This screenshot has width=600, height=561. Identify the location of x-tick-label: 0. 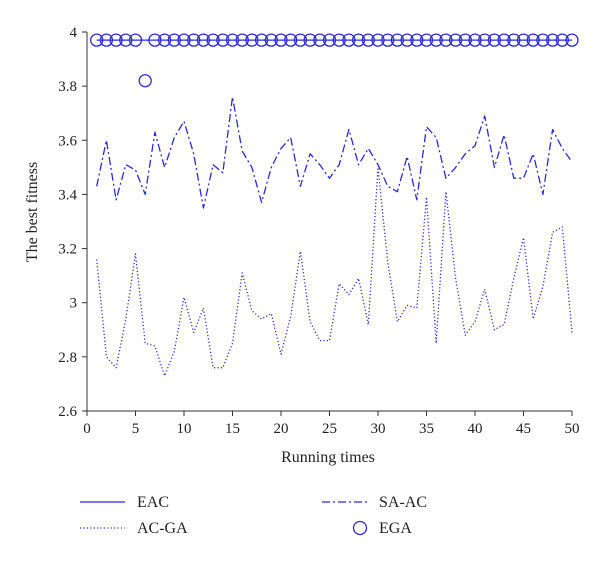
(87, 429).